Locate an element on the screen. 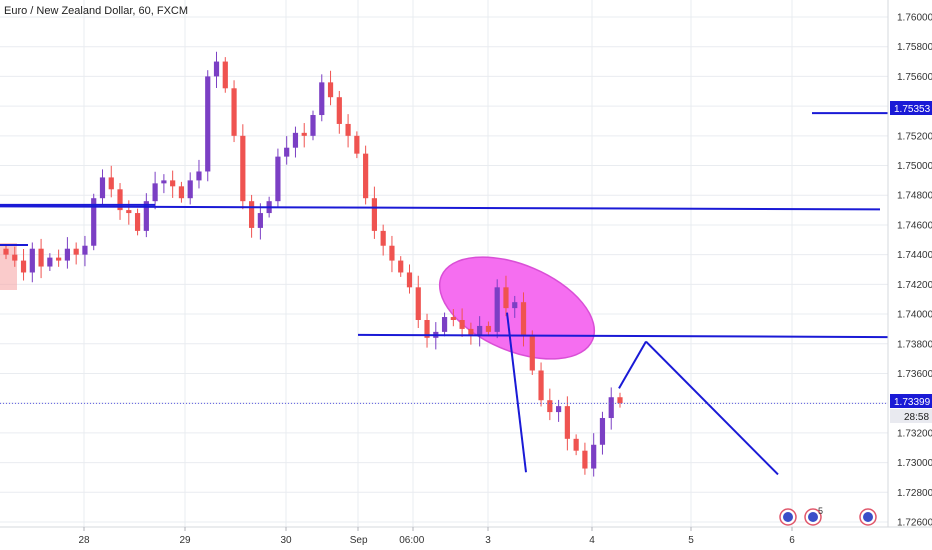 Image resolution: width=932 pixels, height=550 pixels. horizontal-line-upper is located at coordinates (440, 208).